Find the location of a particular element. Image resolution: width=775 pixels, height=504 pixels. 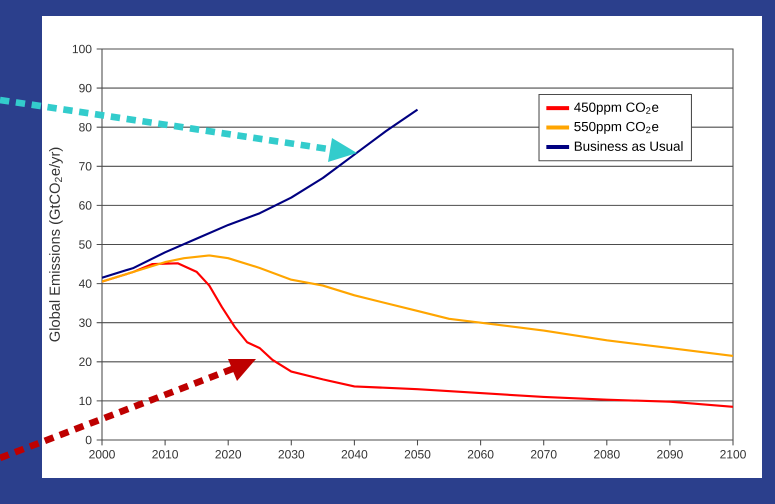

y-tick-label: 70 is located at coordinates (85, 166).